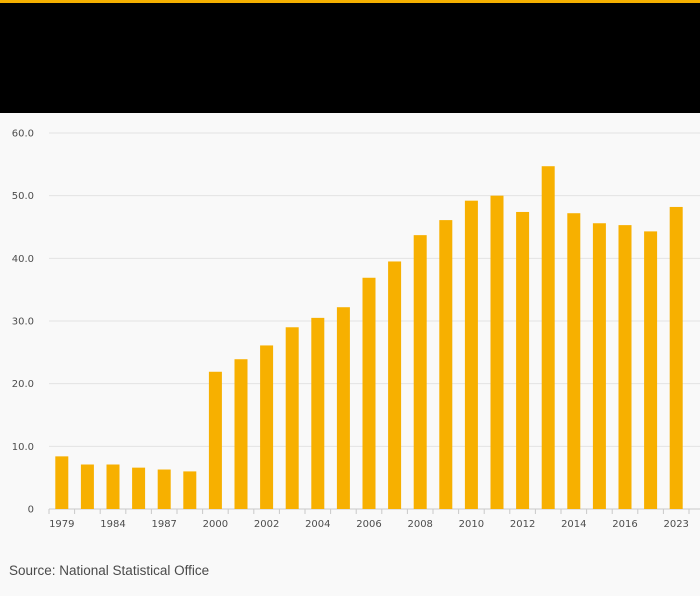  What do you see at coordinates (23, 384) in the screenshot?
I see `y-tick-label: 20.0` at bounding box center [23, 384].